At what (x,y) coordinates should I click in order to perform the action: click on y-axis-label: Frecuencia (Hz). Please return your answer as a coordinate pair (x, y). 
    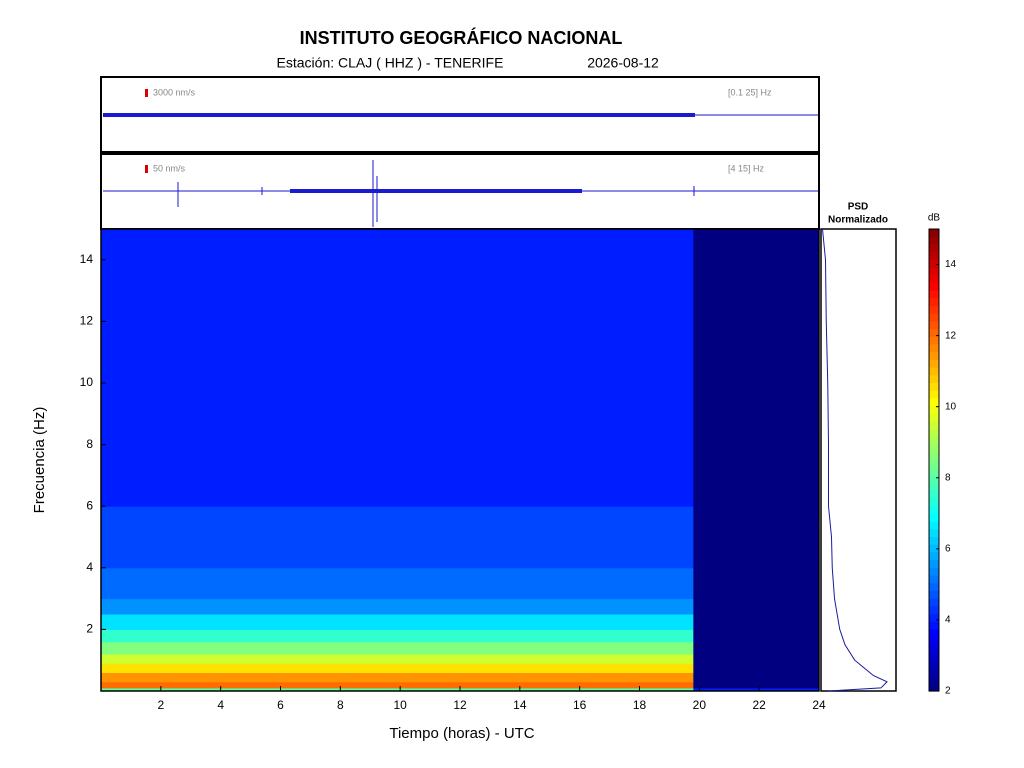
    Looking at the image, I should click on (39, 460).